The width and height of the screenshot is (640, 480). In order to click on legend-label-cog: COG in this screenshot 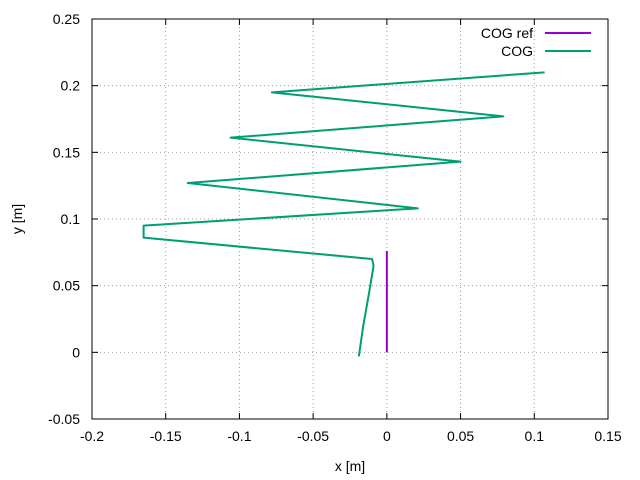, I will do `click(517, 51)`.